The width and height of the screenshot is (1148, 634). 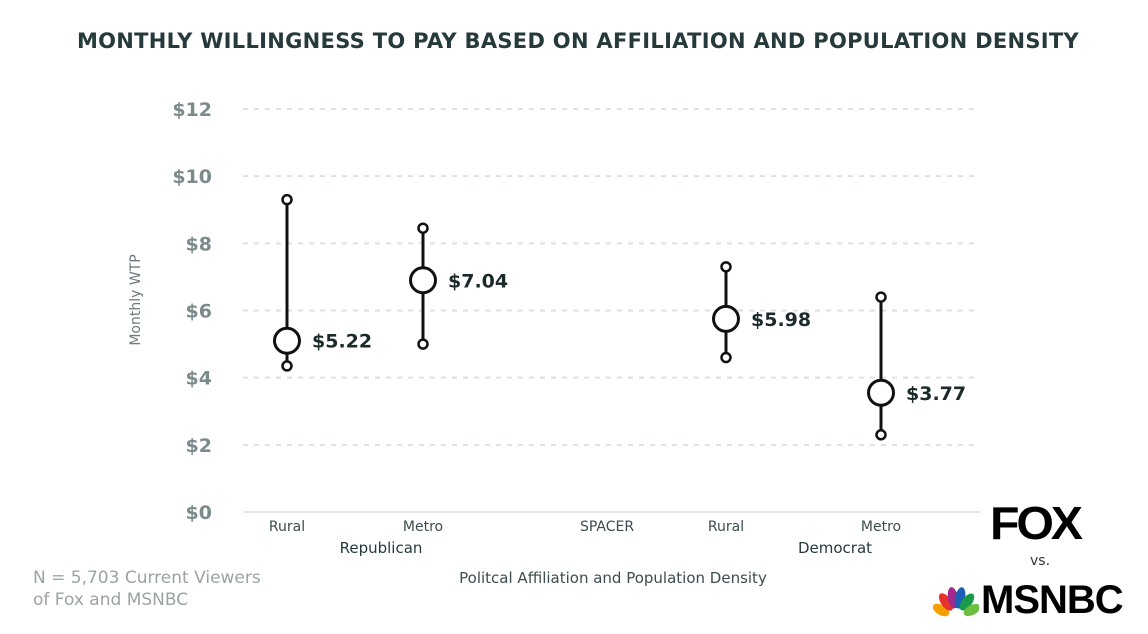 I want to click on group-labels: Republican Democrat, so click(x=606, y=548).